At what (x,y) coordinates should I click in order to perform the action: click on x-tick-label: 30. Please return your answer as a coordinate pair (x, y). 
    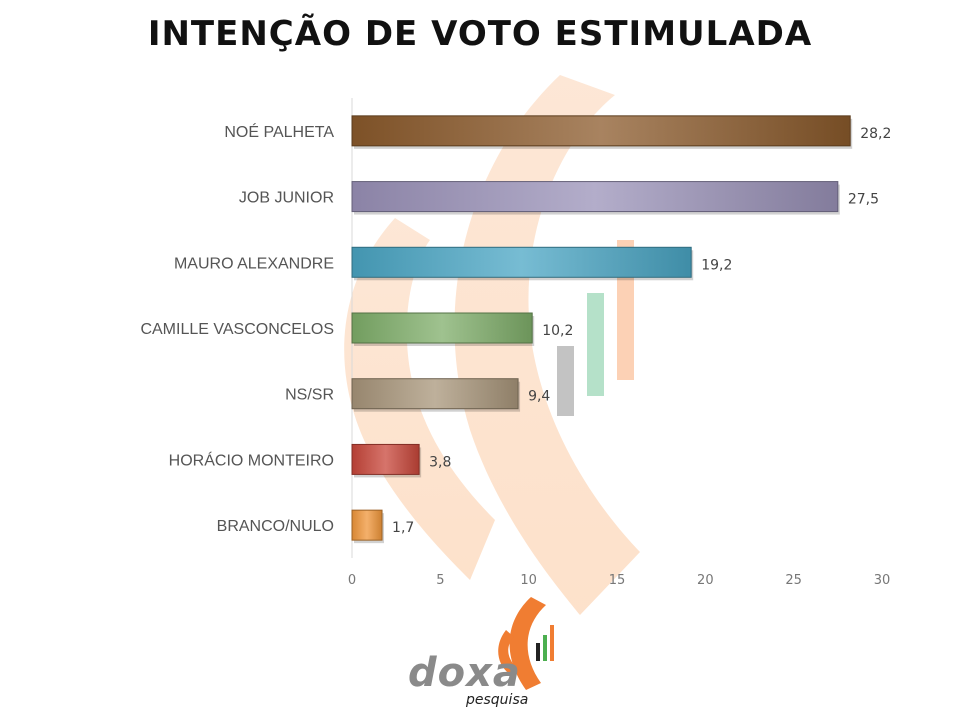
    Looking at the image, I should click on (882, 580).